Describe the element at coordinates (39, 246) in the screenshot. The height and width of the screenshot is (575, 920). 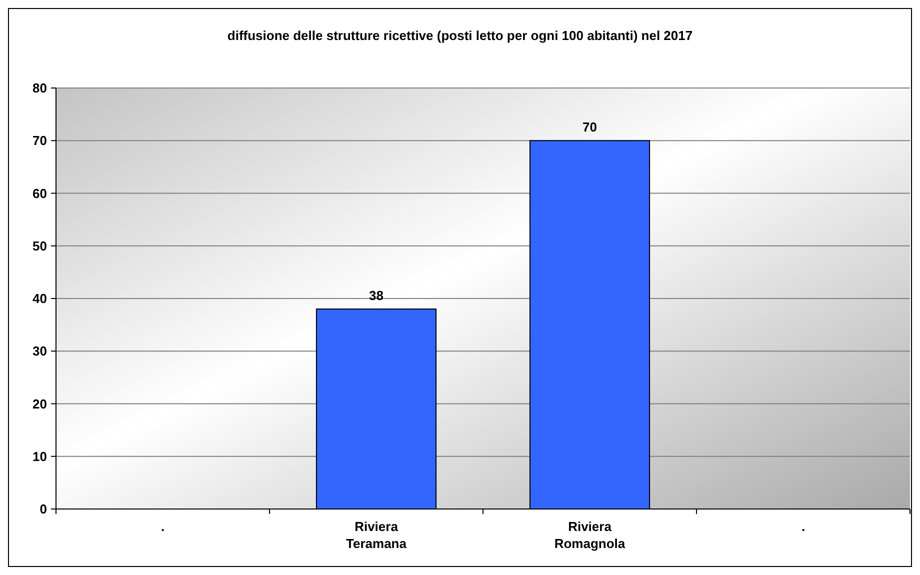
I see `y-tick-label: 50` at that location.